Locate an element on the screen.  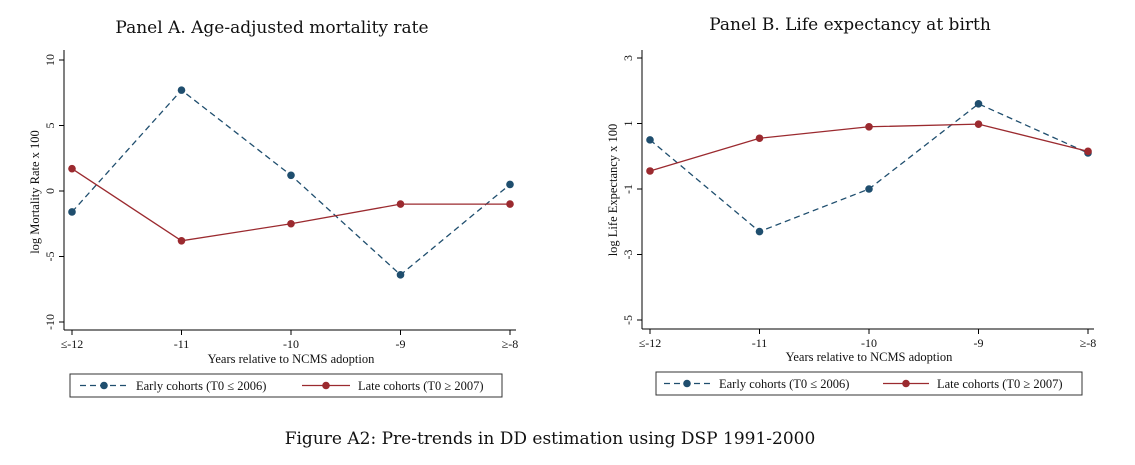
panel-a-y-label: log Mortality Rate x 100 is located at coordinates (35, 192).